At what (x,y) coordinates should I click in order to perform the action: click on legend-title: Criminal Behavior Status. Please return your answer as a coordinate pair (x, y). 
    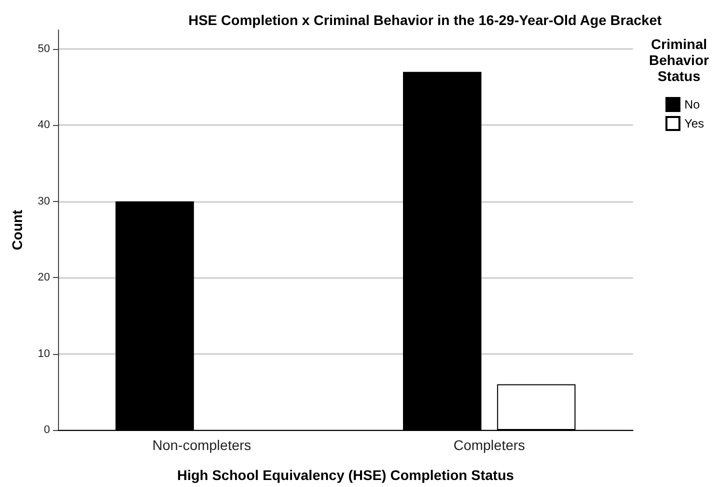
    Looking at the image, I should click on (679, 60).